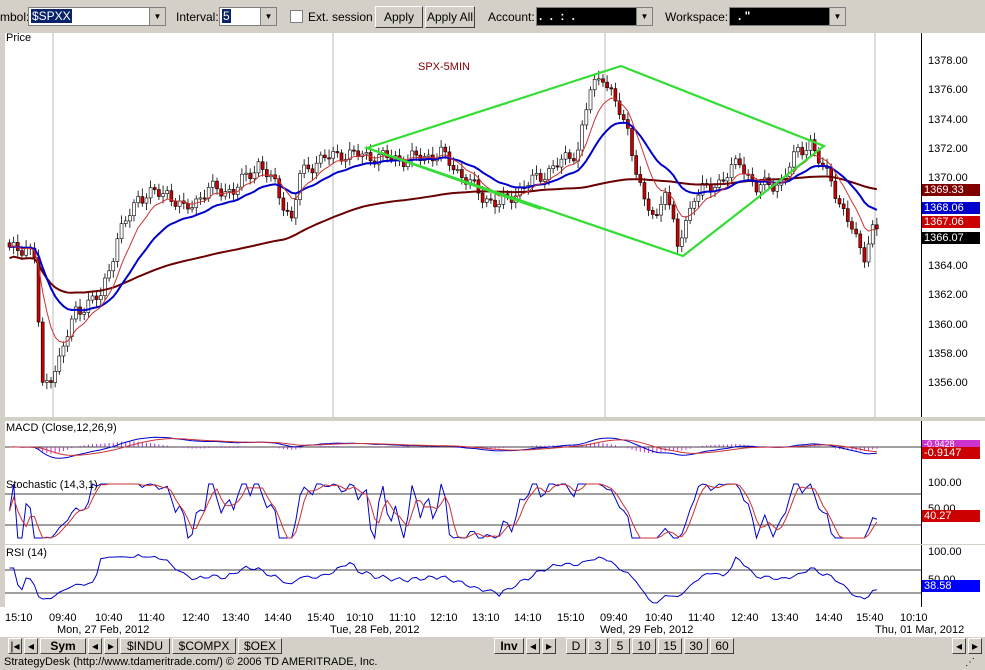  I want to click on apply-all-button: Apply All, so click(450, 17).